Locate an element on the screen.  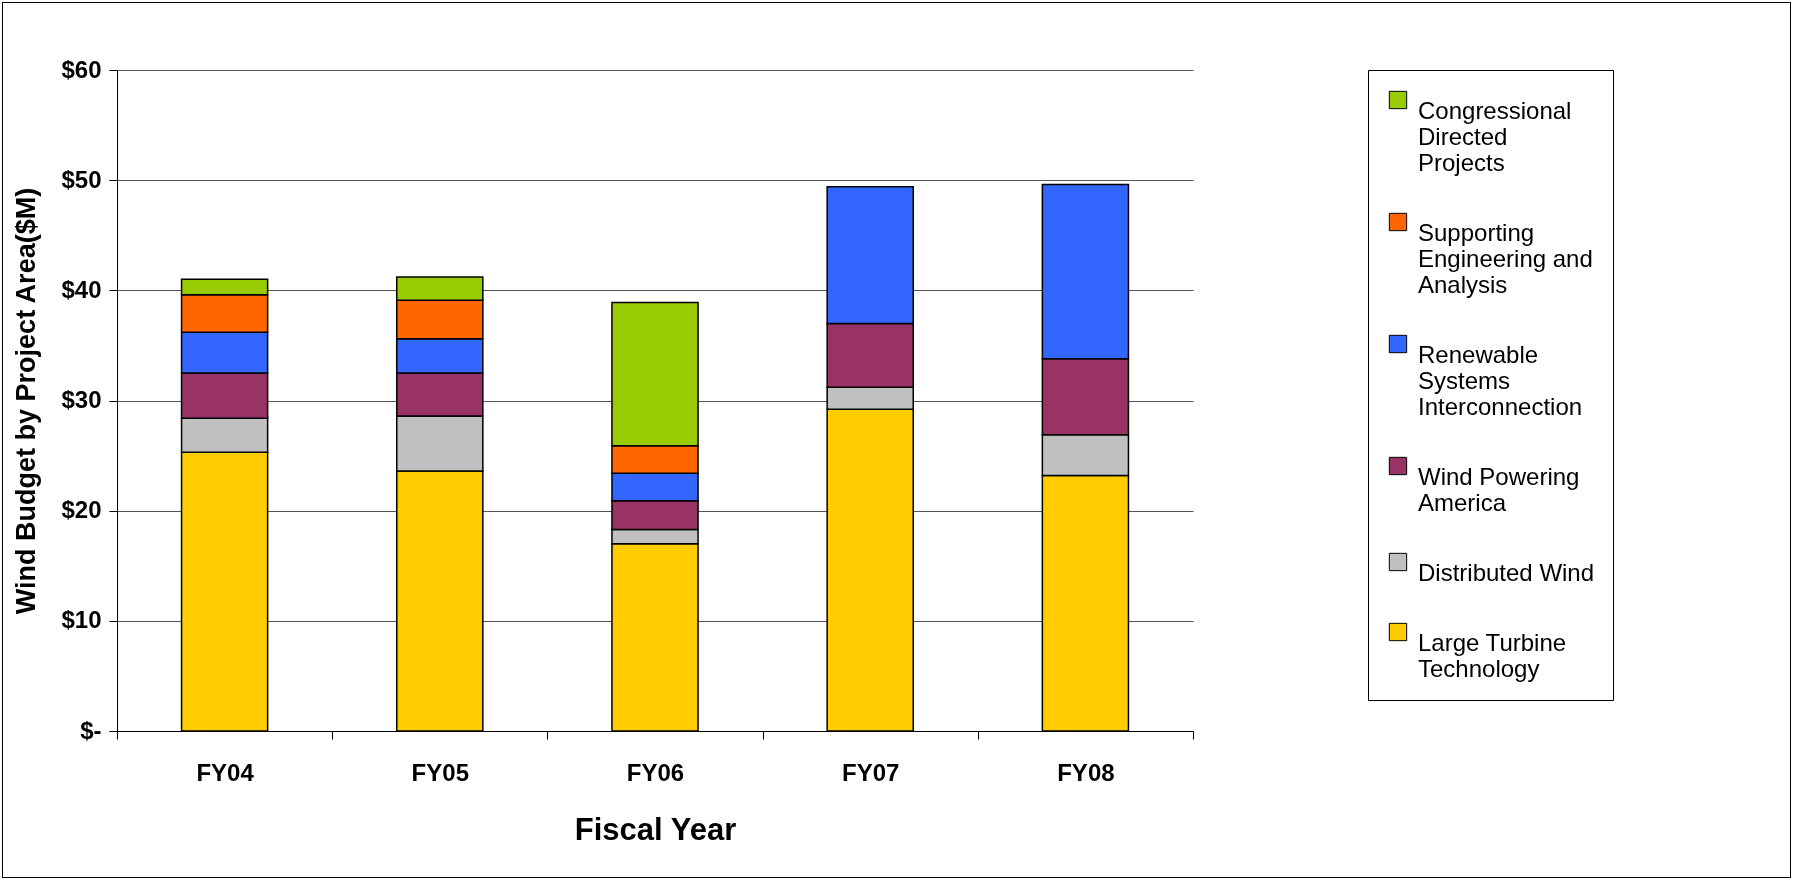
legend-label: Wind Powering America is located at coordinates (1499, 489).